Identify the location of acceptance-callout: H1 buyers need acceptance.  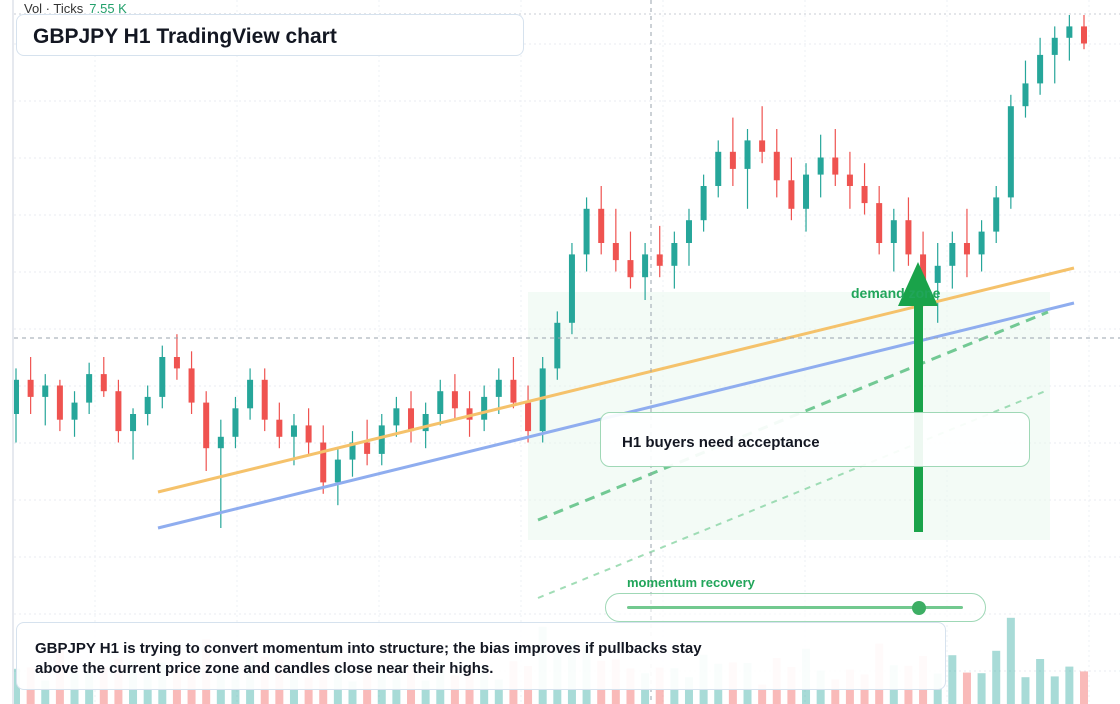
(815, 439).